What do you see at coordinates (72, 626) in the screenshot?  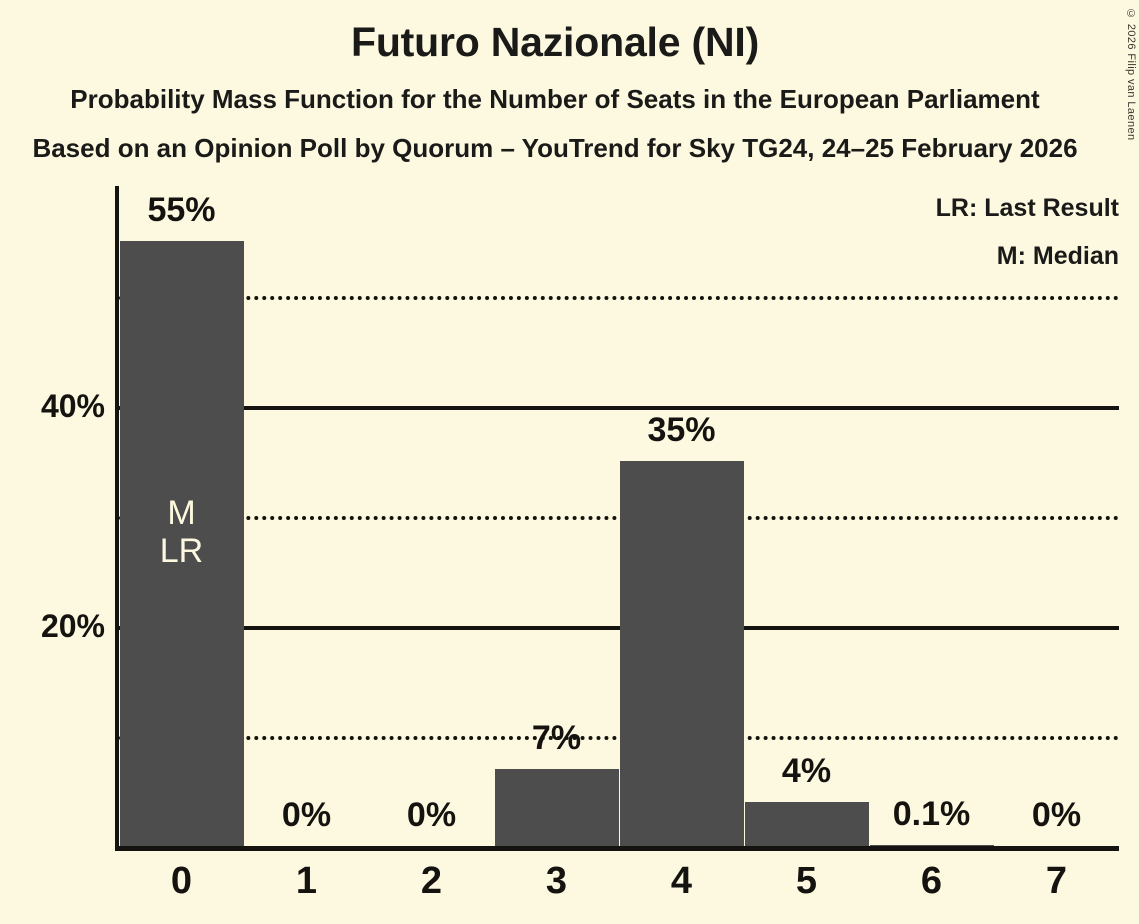 I see `y-axis-tick-label: 20%` at bounding box center [72, 626].